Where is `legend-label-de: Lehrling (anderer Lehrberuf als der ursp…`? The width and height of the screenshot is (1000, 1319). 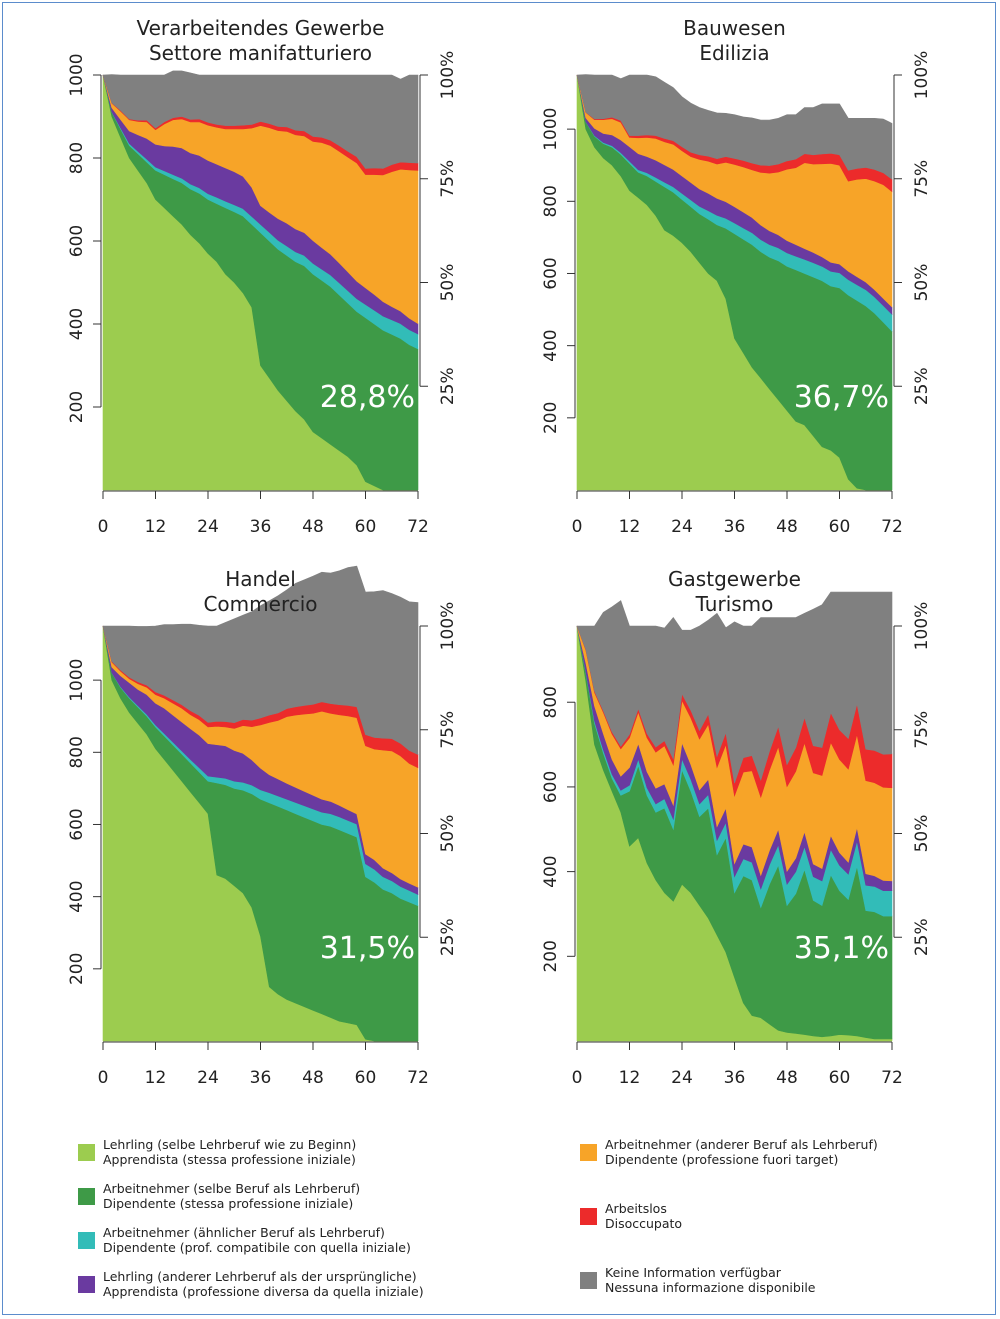 legend-label-de: Lehrling (anderer Lehrberuf als der ursp… is located at coordinates (260, 1276).